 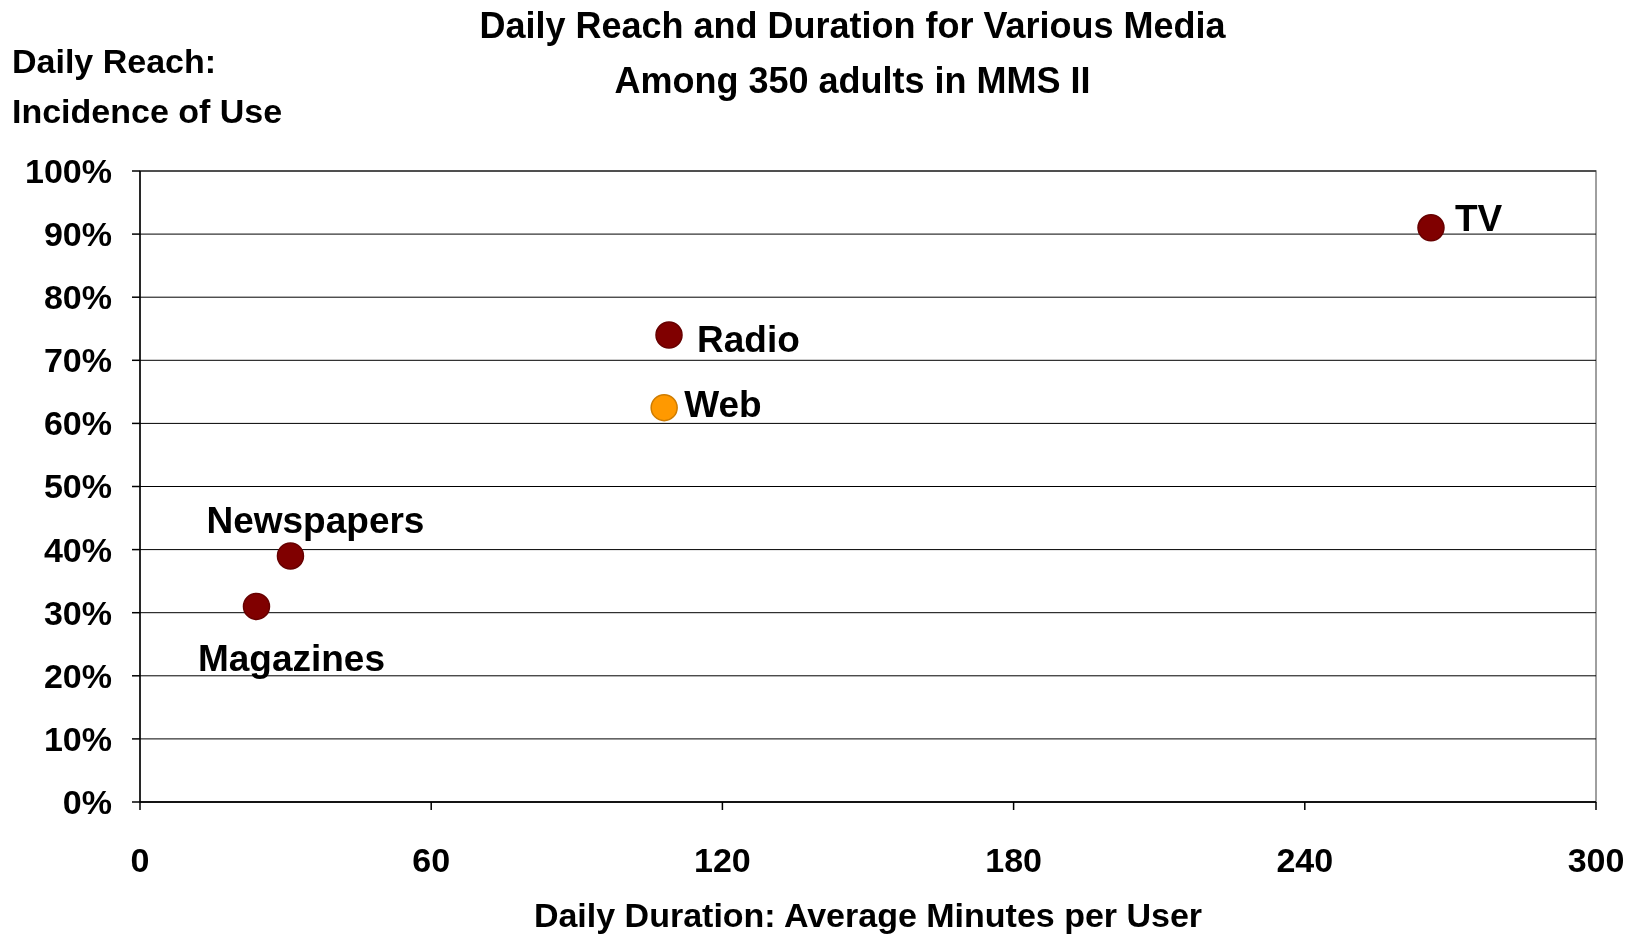 What do you see at coordinates (77, 423) in the screenshot?
I see `y-tick-label: 60%` at bounding box center [77, 423].